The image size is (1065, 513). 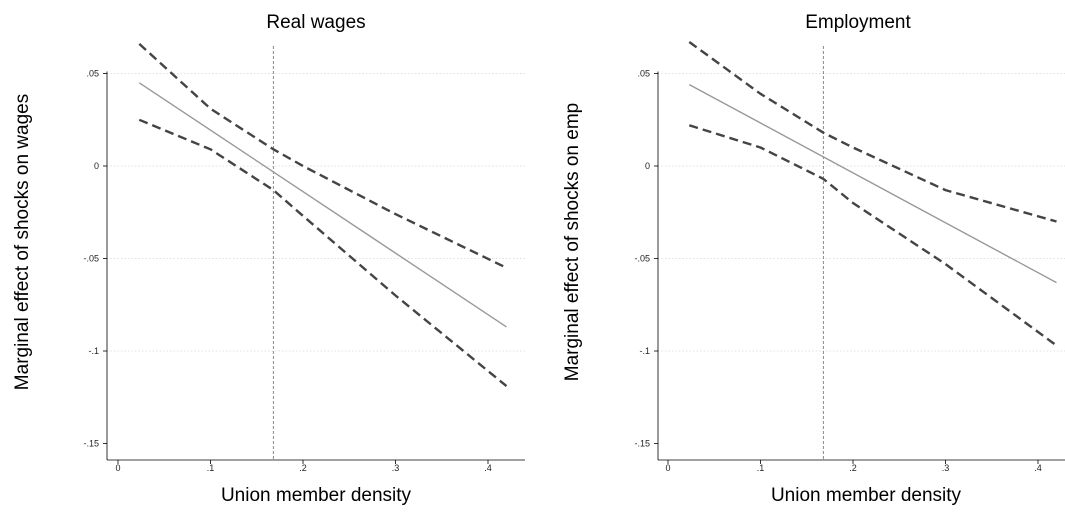 What do you see at coordinates (315, 22) in the screenshot?
I see `chart-title: Real wages` at bounding box center [315, 22].